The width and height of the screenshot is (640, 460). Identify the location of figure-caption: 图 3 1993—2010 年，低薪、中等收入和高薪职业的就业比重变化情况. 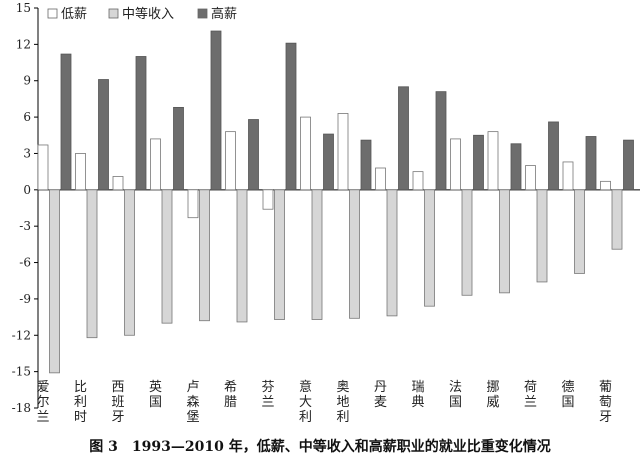
(320, 447).